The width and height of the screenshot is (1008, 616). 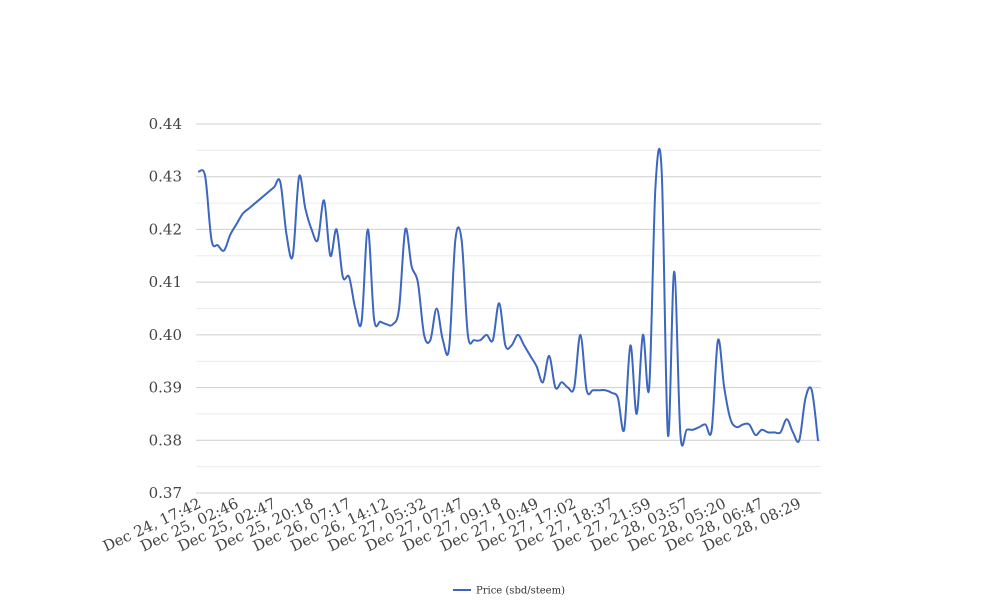 What do you see at coordinates (165, 124) in the screenshot?
I see `y-tick-label: 0.44` at bounding box center [165, 124].